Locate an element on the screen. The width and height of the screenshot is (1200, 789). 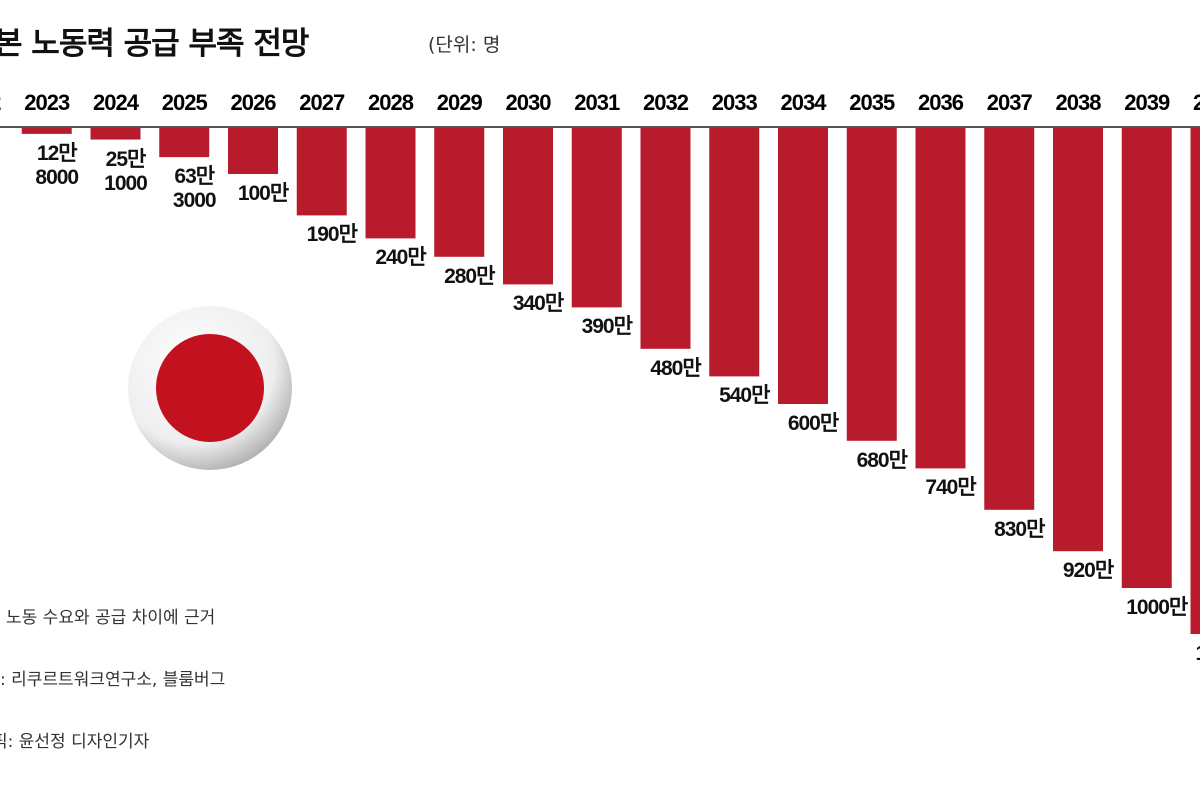
x-tick-label: 2025 is located at coordinates (185, 102).